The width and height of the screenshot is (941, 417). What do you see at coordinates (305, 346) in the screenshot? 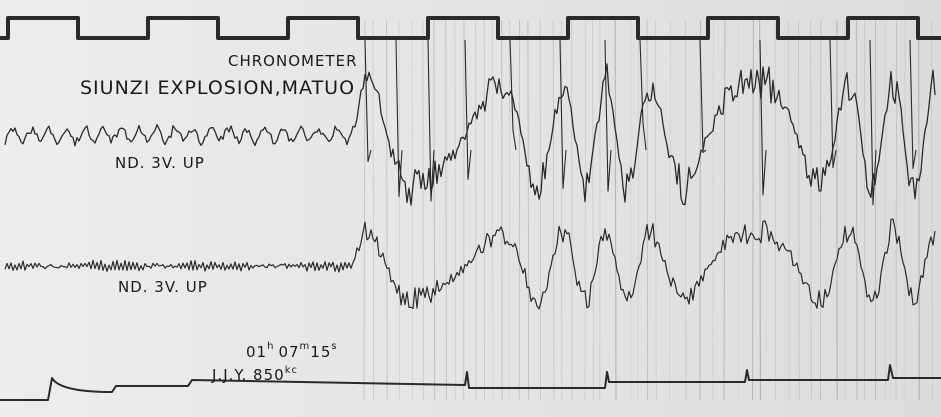
I see `minutes-unit: m` at bounding box center [305, 346].